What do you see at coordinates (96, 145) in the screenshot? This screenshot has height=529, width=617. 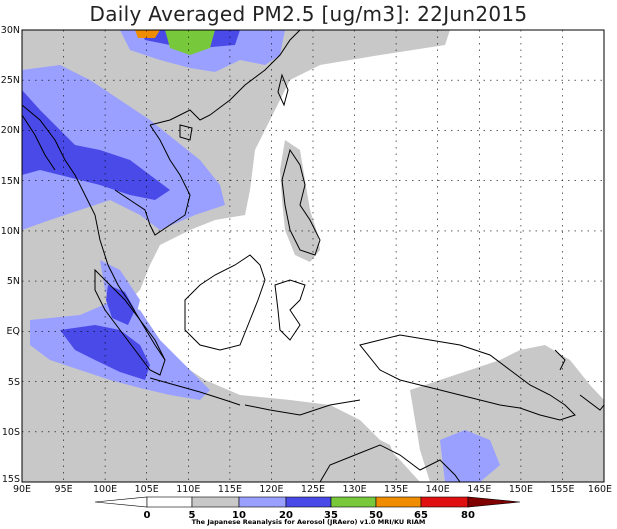 I see `field-blue-indochina` at bounding box center [96, 145].